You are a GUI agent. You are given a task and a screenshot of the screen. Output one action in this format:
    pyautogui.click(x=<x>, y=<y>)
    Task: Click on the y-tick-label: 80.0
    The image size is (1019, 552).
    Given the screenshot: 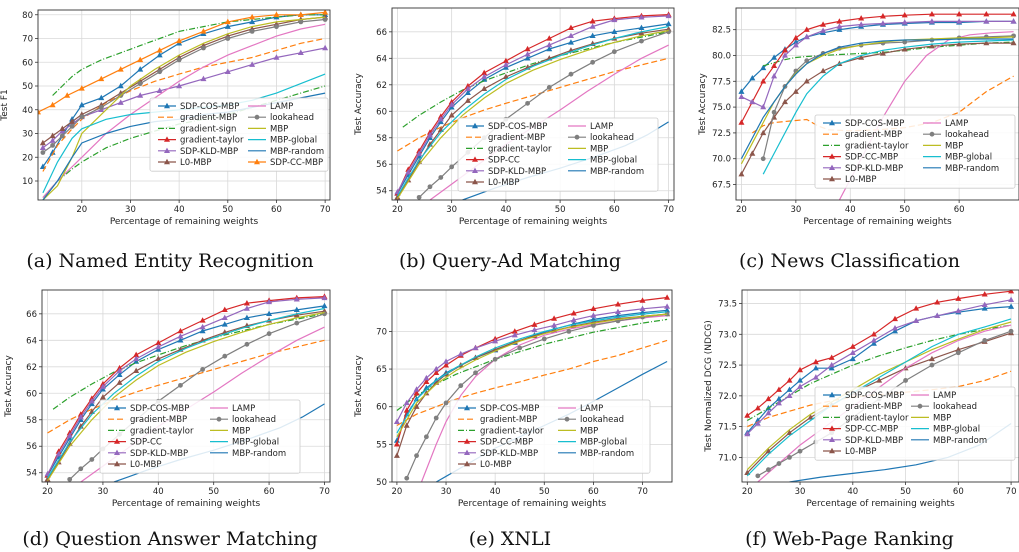 What is the action you would take?
    pyautogui.click(x=721, y=56)
    